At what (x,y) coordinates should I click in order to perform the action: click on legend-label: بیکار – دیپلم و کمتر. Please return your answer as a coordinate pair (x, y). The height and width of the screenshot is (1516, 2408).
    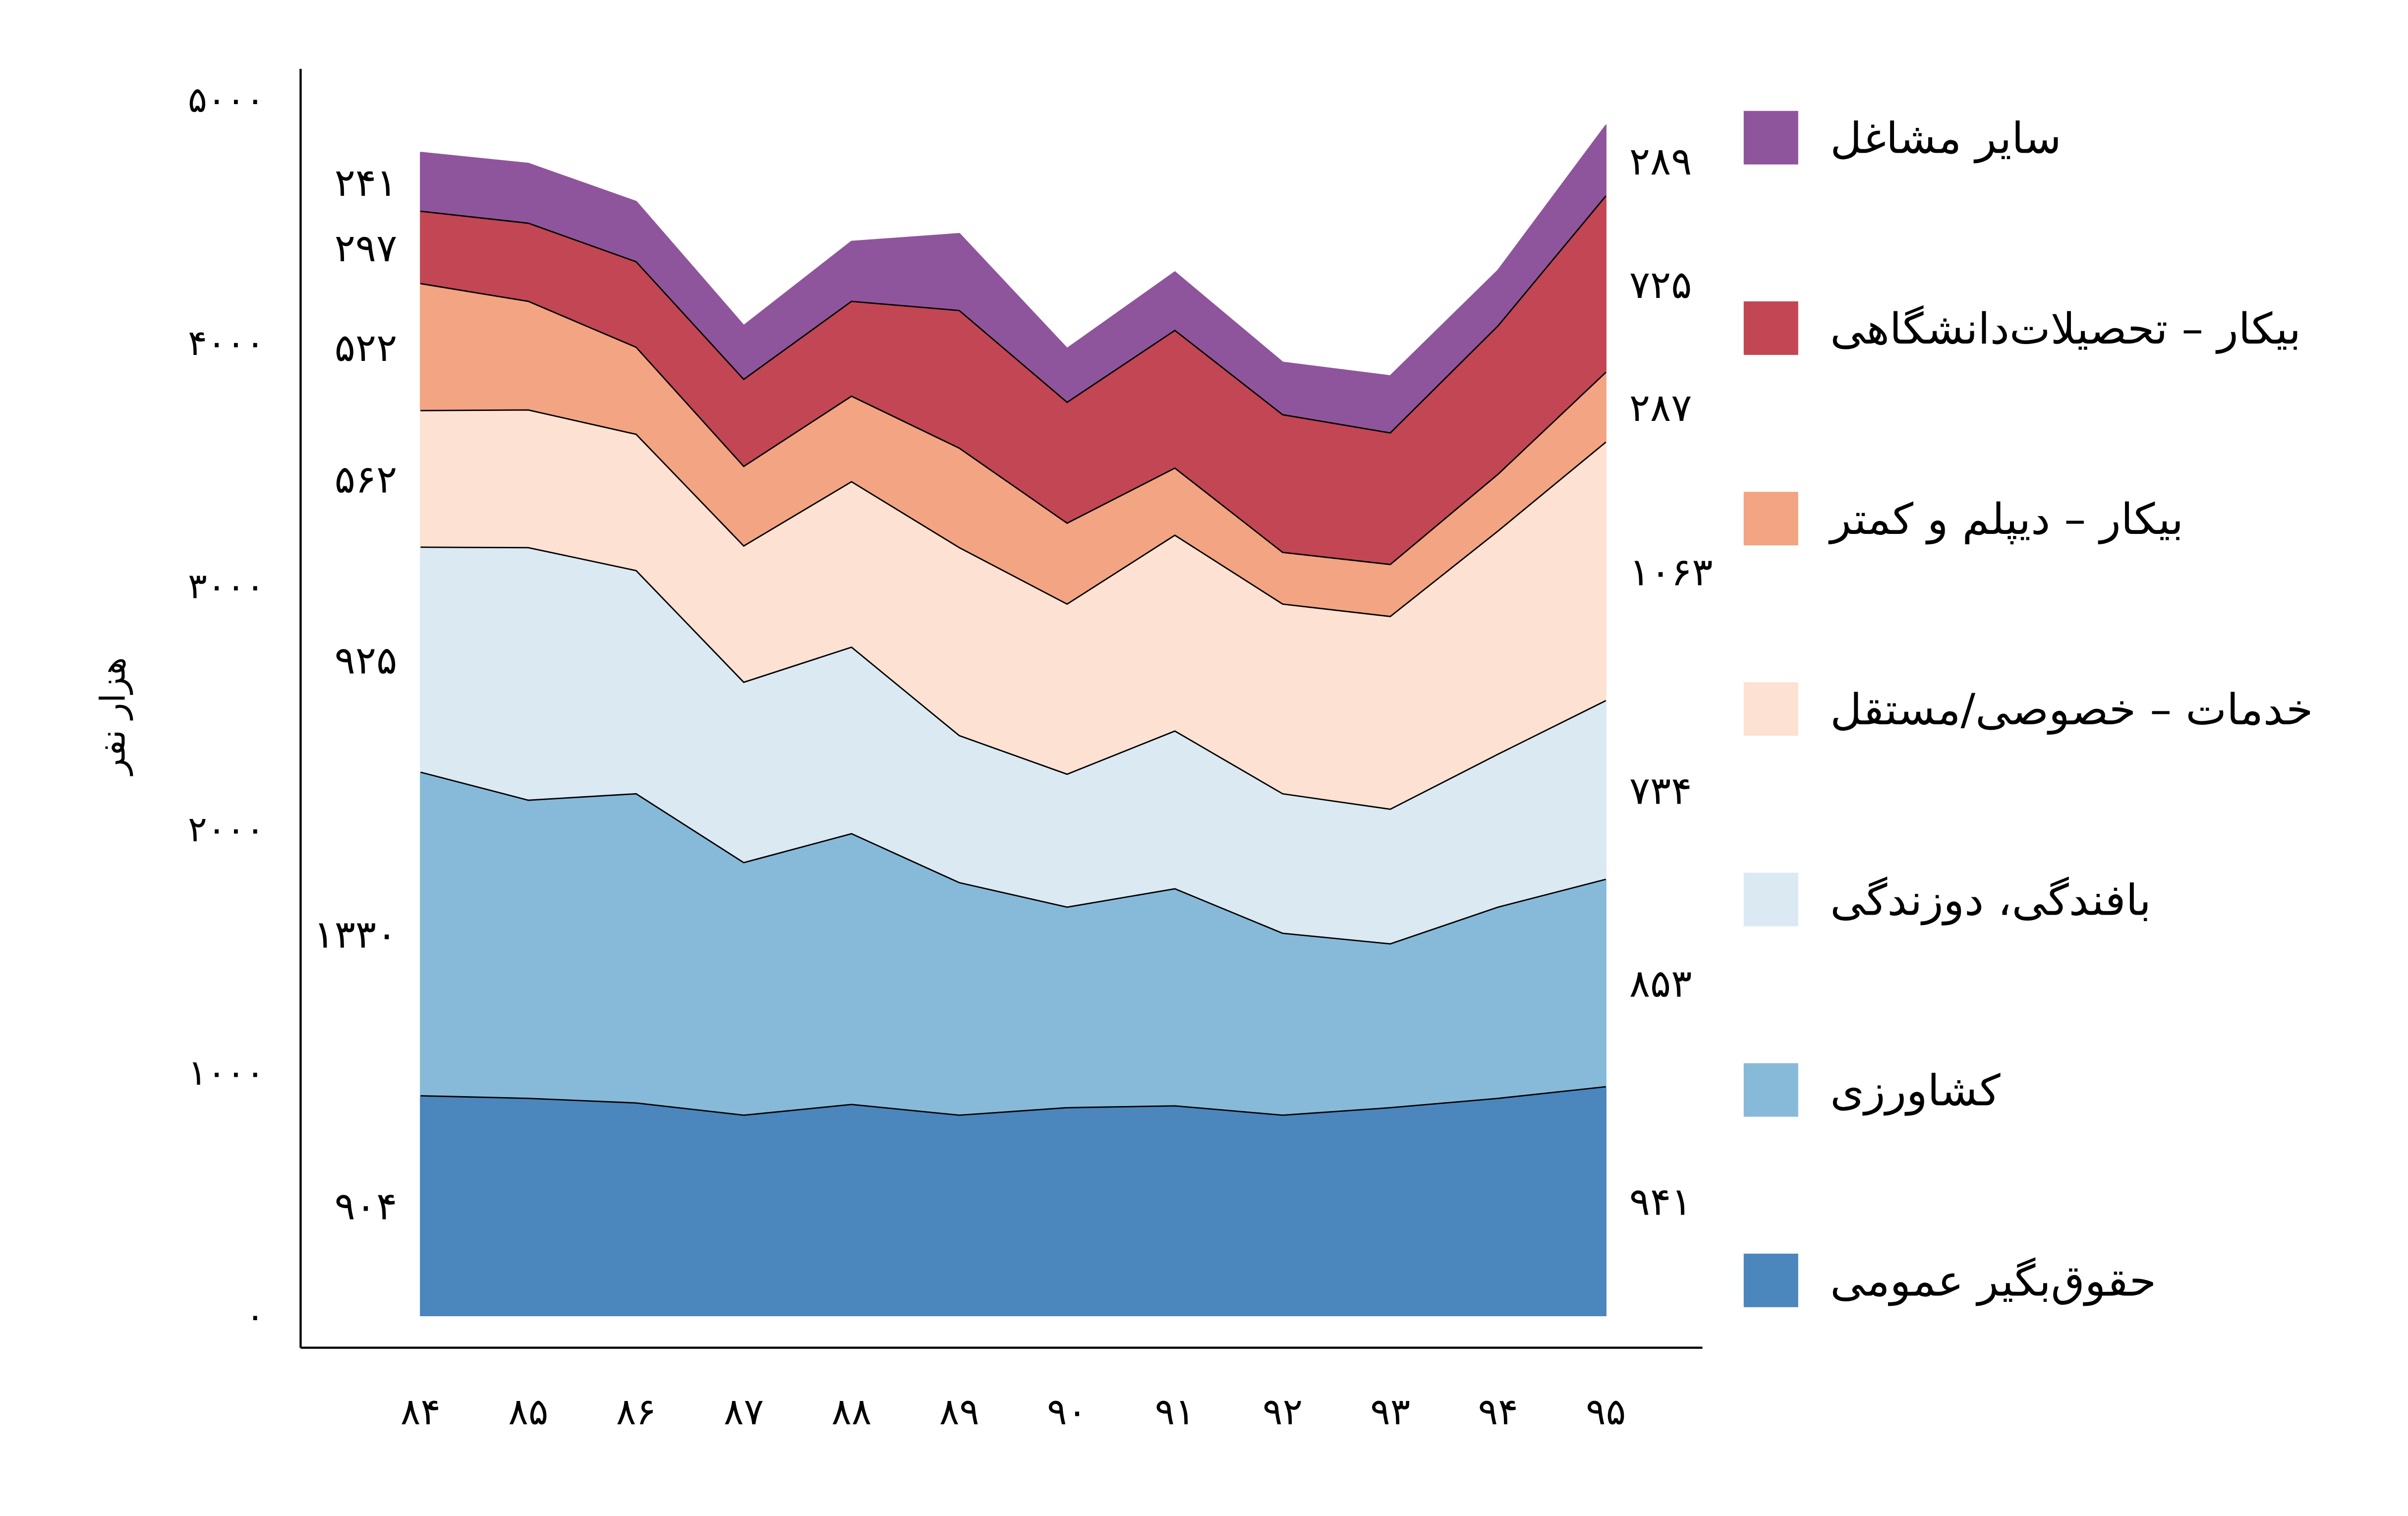
    Looking at the image, I should click on (2005, 519).